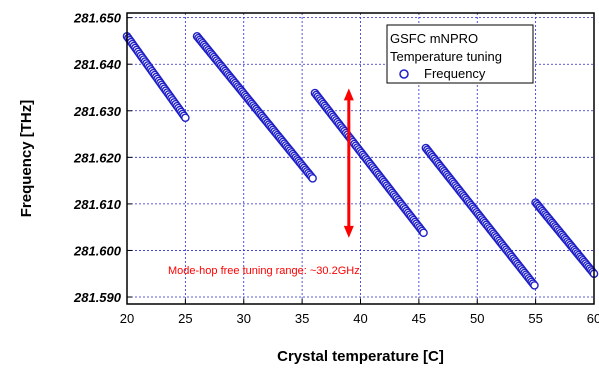 Image resolution: width=599 pixels, height=374 pixels. I want to click on data-point-seg4, so click(534, 285).